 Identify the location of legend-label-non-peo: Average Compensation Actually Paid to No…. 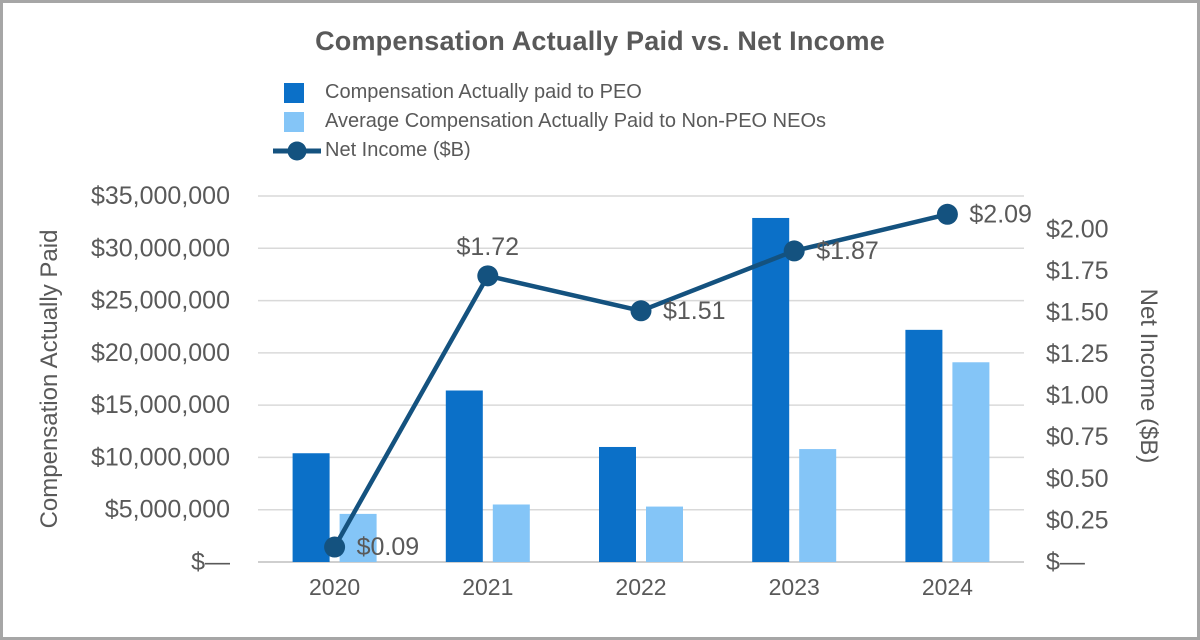
(575, 121).